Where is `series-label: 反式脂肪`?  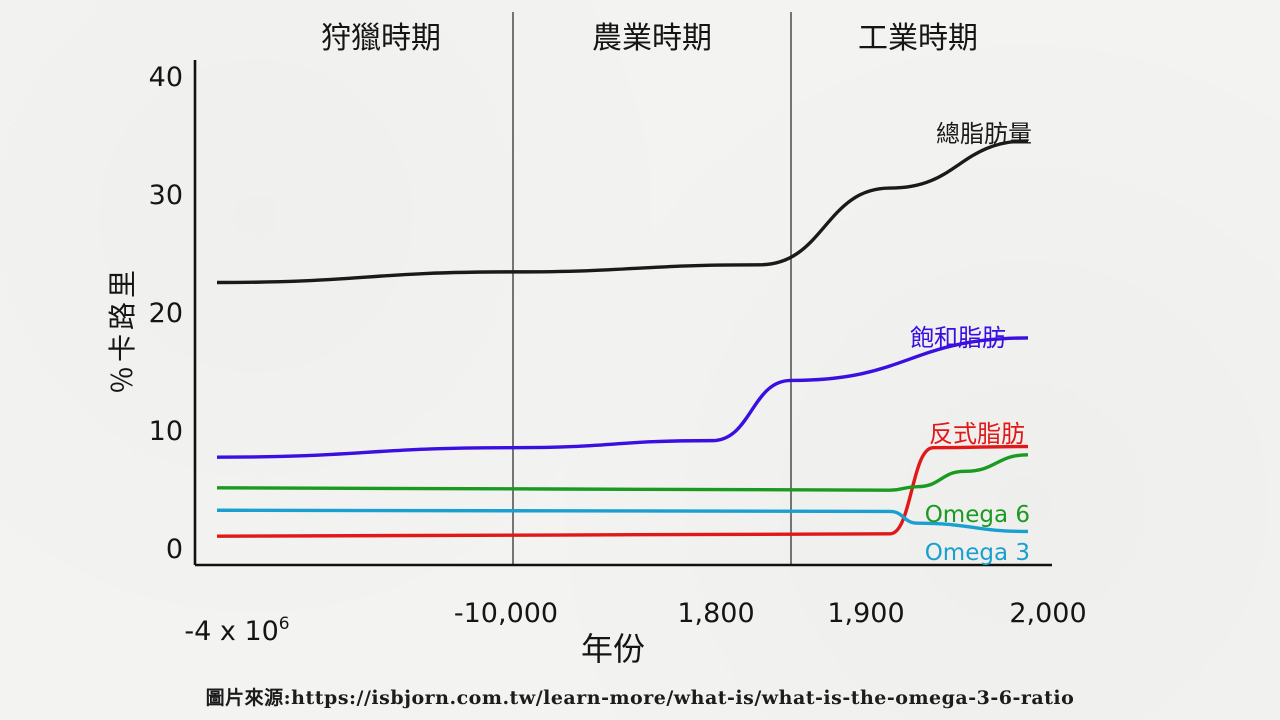 series-label: 反式脂肪 is located at coordinates (977, 434).